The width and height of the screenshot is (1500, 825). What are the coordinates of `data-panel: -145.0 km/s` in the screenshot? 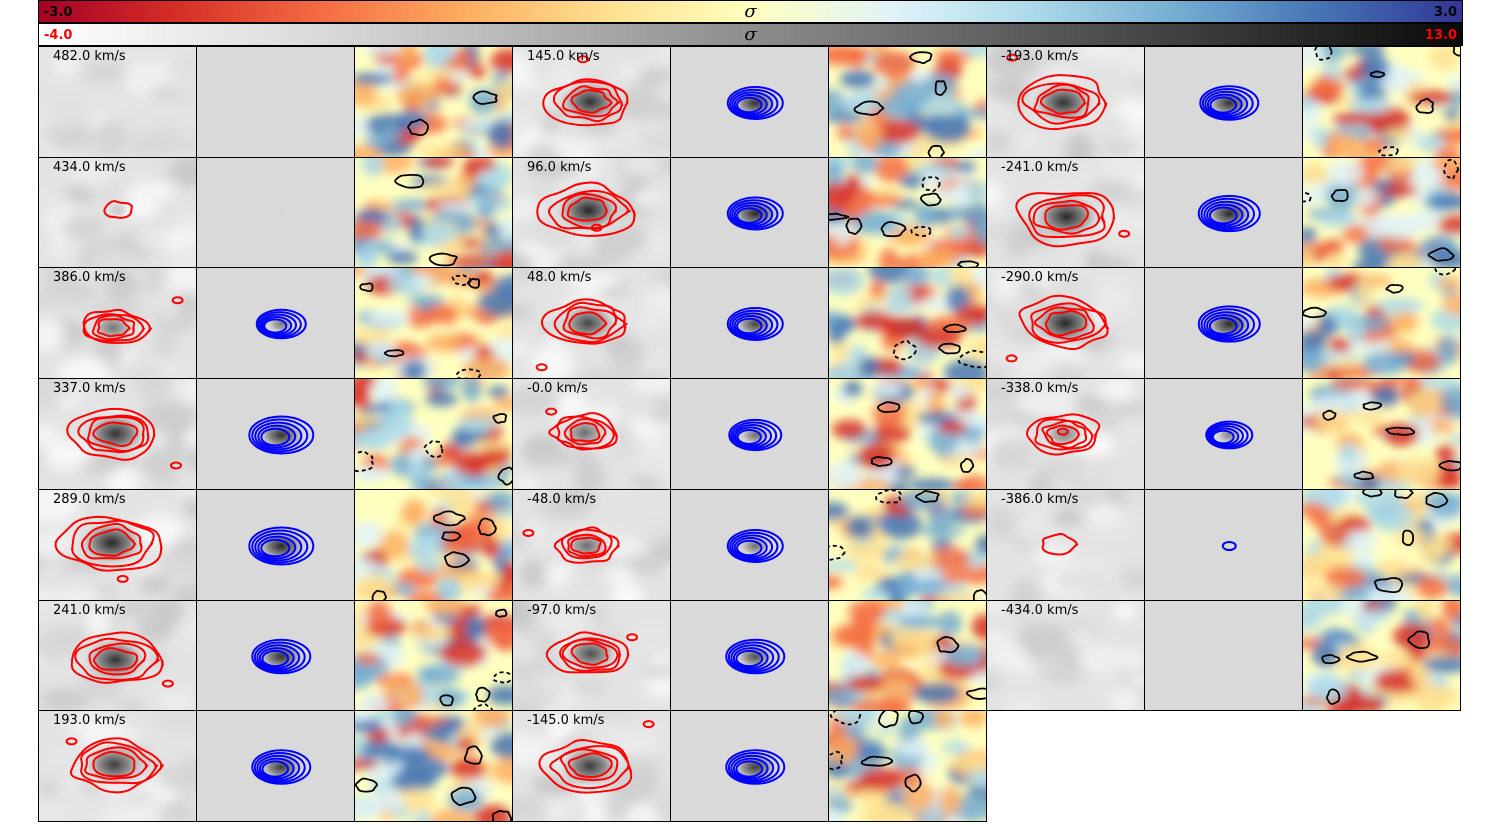 It's located at (591, 766).